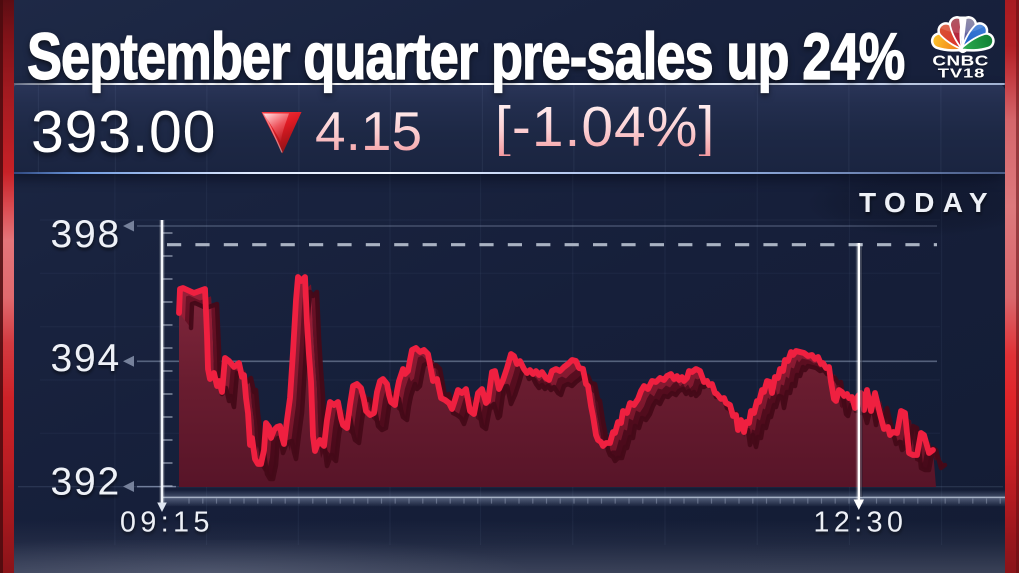  What do you see at coordinates (927, 202) in the screenshot?
I see `svg-text: TODAY` at bounding box center [927, 202].